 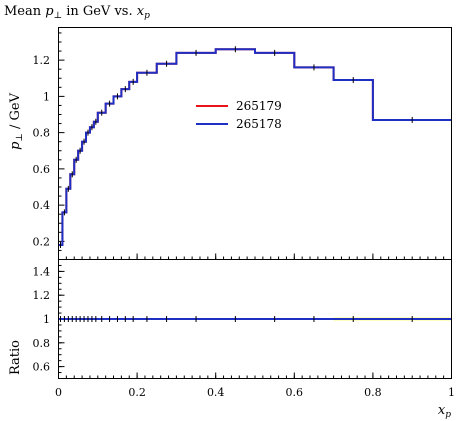 What do you see at coordinates (444, 411) in the screenshot?
I see `x-axis-label: xp` at bounding box center [444, 411].